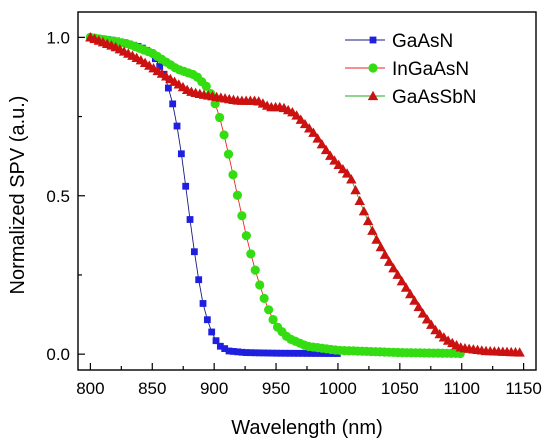 The width and height of the screenshot is (550, 448). I want to click on legend: GaAsN InGaAsN GaAsSbN, so click(410, 69).